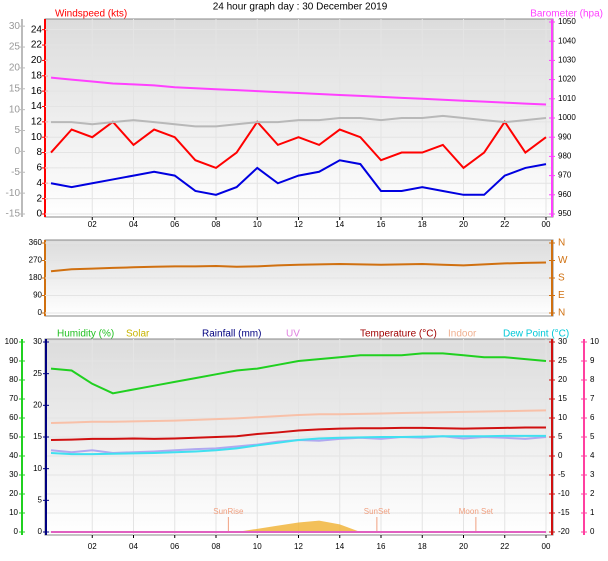 This screenshot has height=561, width=608. What do you see at coordinates (37, 45) in the screenshot?
I see `tick-label: 22` at bounding box center [37, 45].